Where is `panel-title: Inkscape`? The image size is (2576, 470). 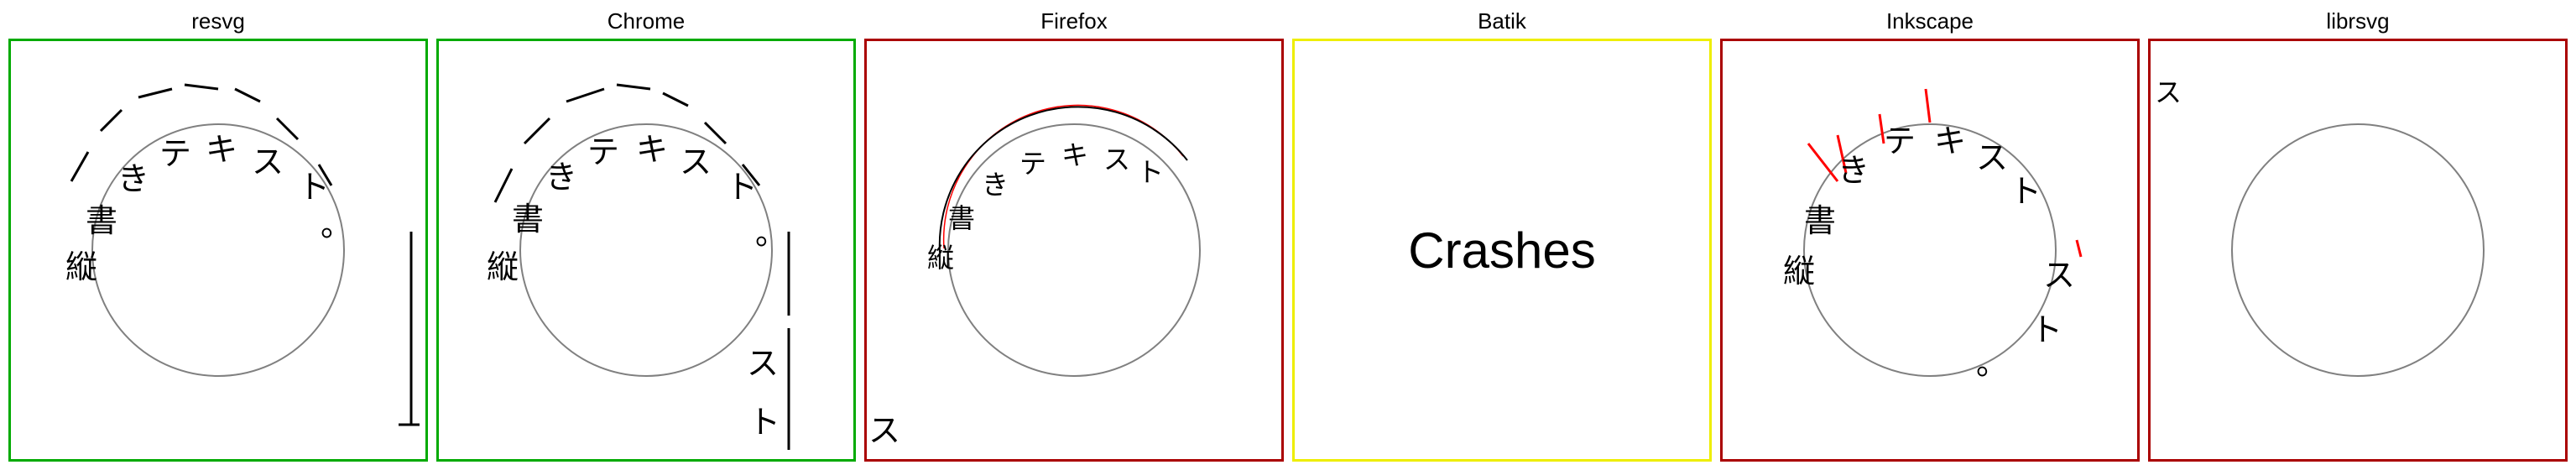 panel-title: Inkscape is located at coordinates (1929, 21).